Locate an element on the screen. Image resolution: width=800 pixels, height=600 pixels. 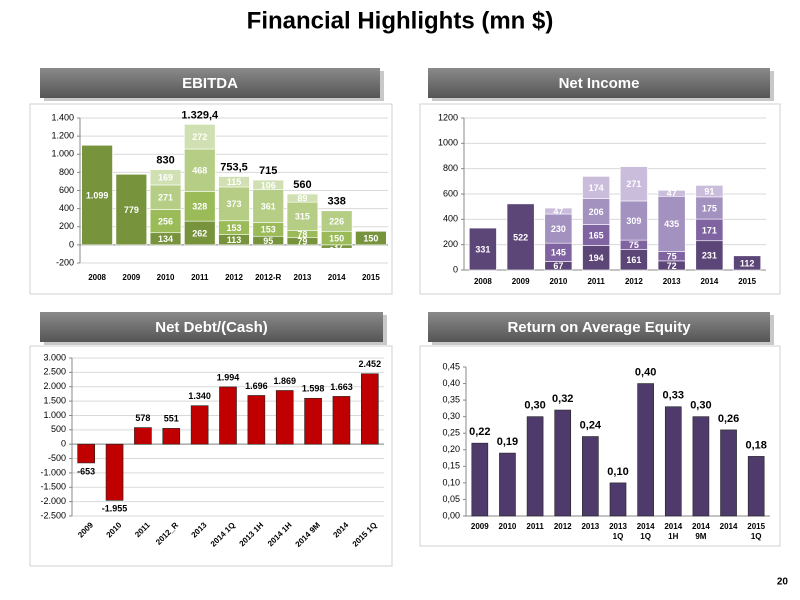
total-label: 1.329,4 is located at coordinates (200, 115).